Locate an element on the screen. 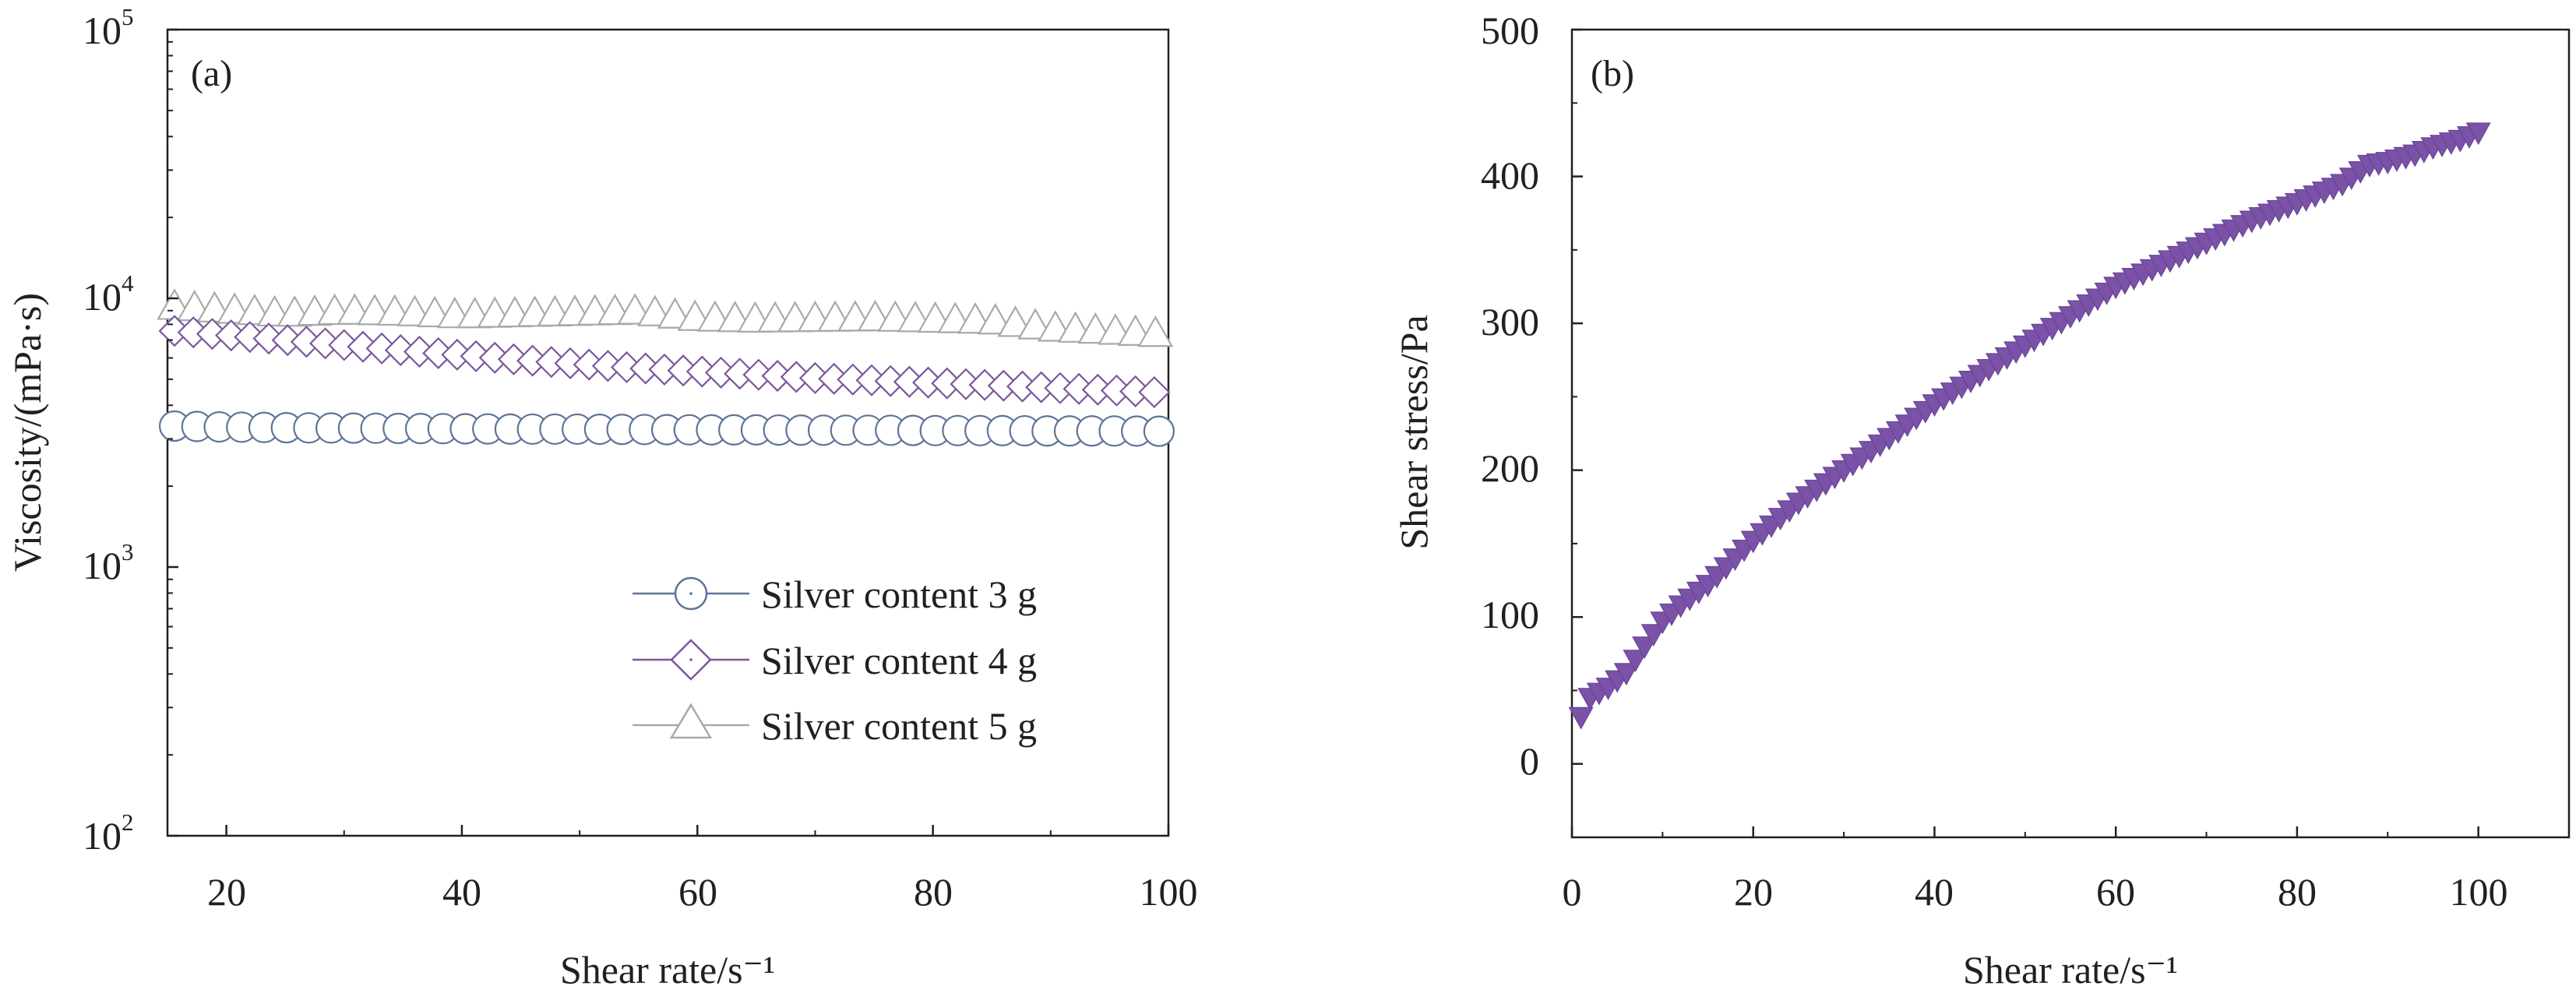 The image size is (2576, 1004). chart-b-x-tick-label: 80 is located at coordinates (2297, 892).